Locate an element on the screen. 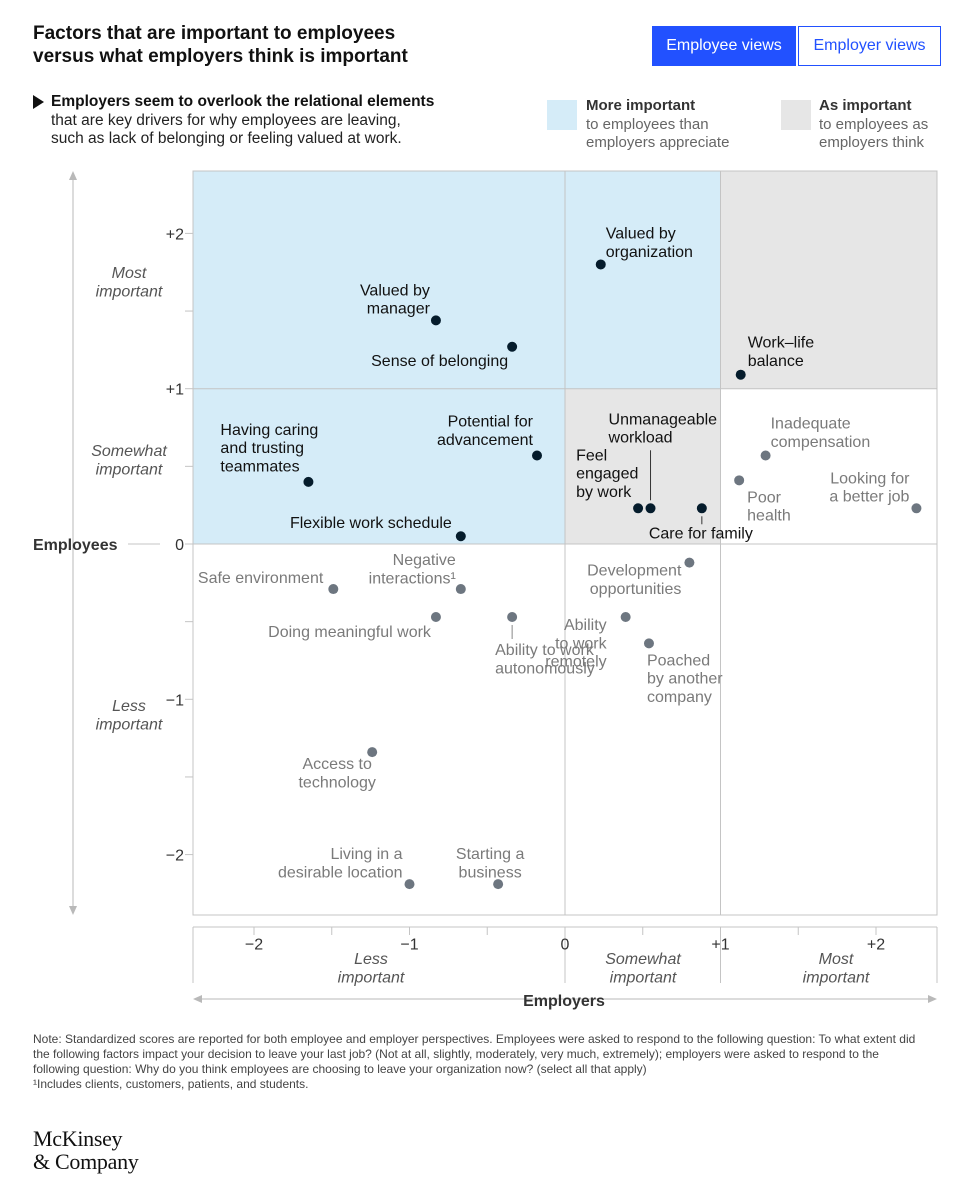 Image resolution: width=963 pixels, height=1200 pixels. legend-more-line-2: employers appreciate is located at coordinates (658, 142).